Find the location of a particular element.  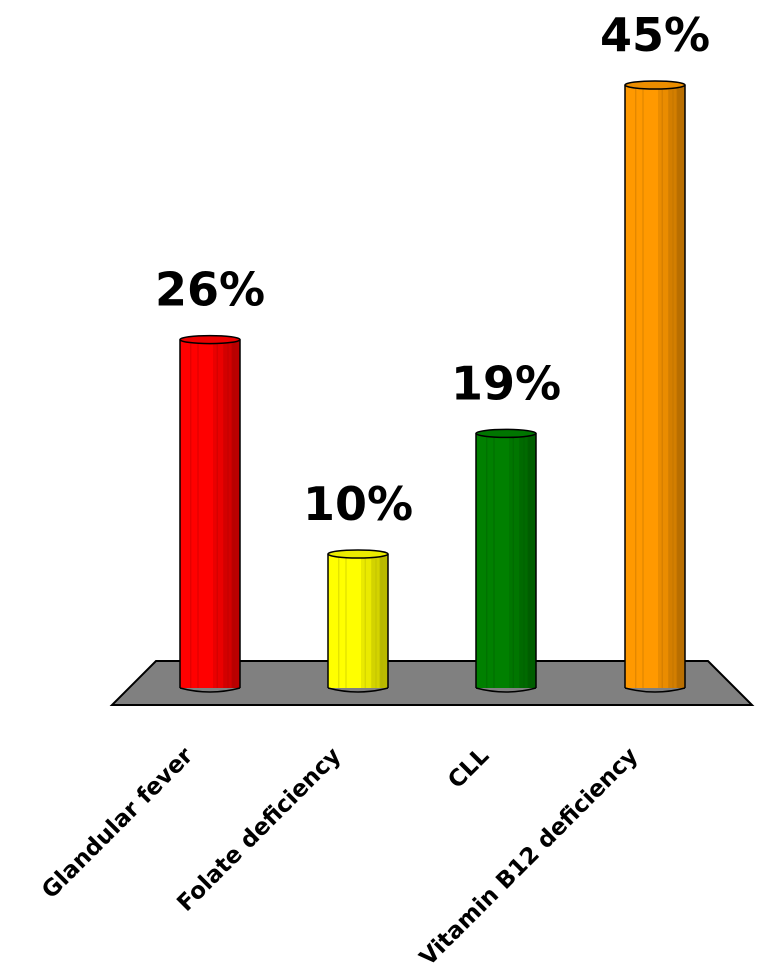

value-label-2: 10% is located at coordinates (358, 504).